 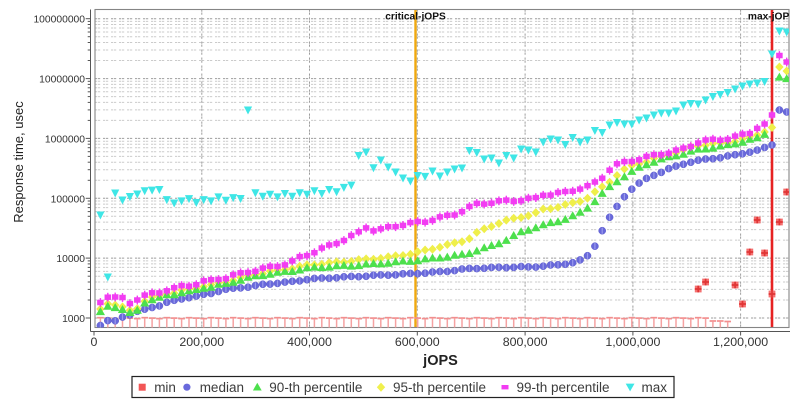 What do you see at coordinates (655, 387) in the screenshot?
I see `svg-text: max` at bounding box center [655, 387].